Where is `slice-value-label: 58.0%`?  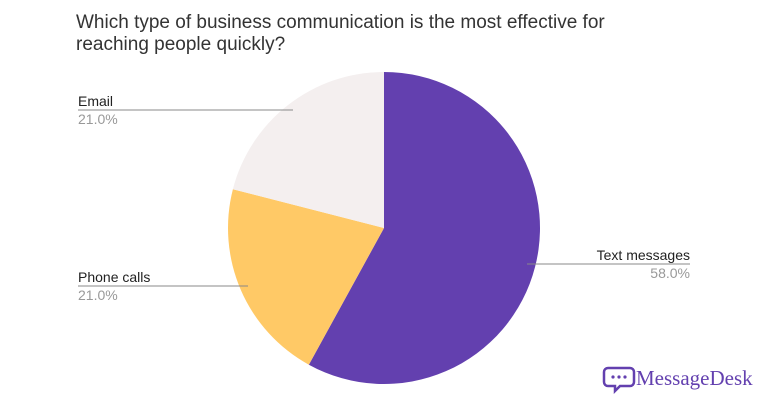
slice-value-label: 58.0% is located at coordinates (670, 273).